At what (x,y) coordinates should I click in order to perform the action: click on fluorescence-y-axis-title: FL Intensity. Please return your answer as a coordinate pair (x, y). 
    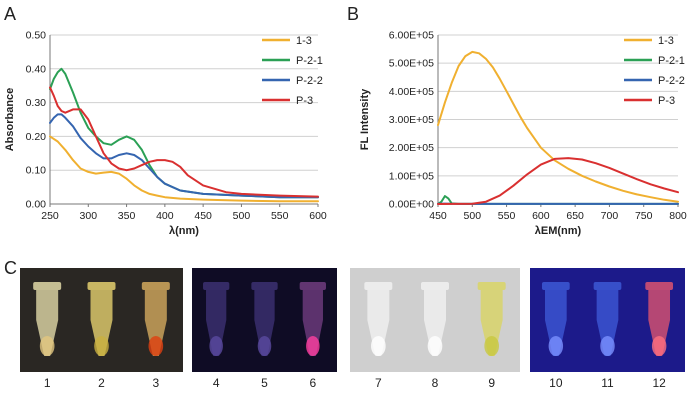
    Looking at the image, I should click on (365, 119).